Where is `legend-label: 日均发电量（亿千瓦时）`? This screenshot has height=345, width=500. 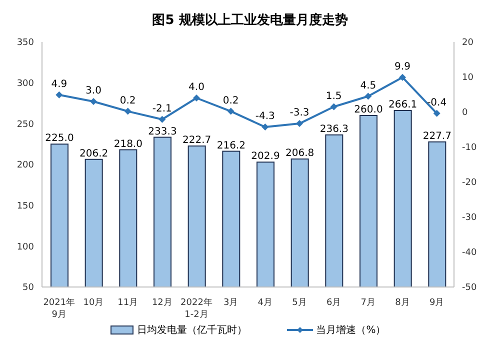 legend-label: 日均发电量（亿千瓦时） is located at coordinates (192, 330).